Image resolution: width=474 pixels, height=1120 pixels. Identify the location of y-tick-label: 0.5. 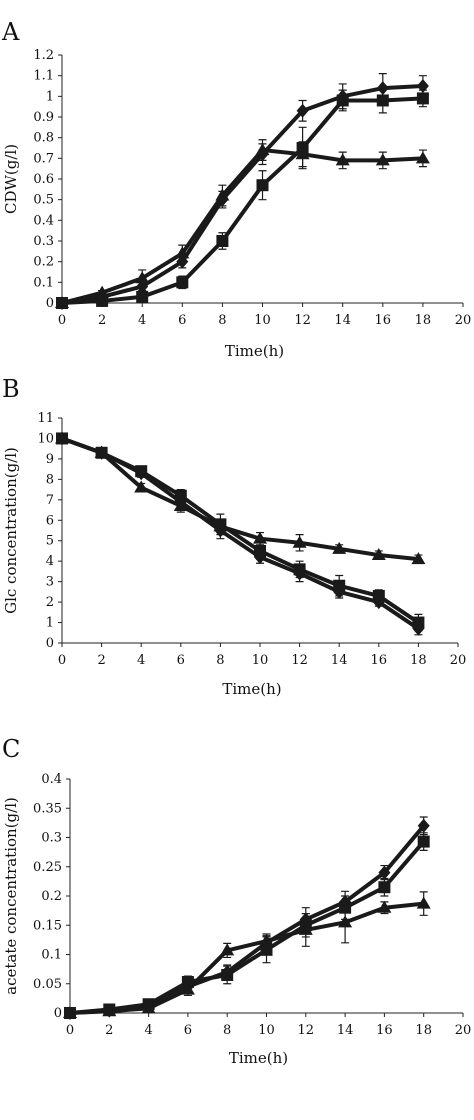
(43, 200).